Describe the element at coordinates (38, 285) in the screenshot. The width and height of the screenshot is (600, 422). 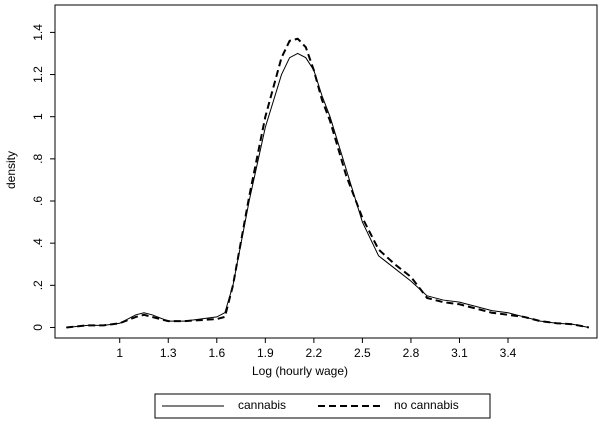
I see `y-tick-label: .2` at that location.